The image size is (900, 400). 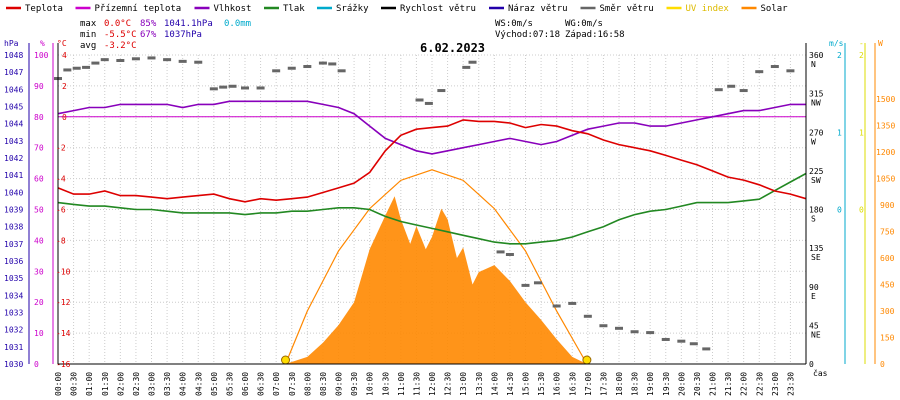 I want to click on direction-tick-label: NW, so click(x=816, y=103).